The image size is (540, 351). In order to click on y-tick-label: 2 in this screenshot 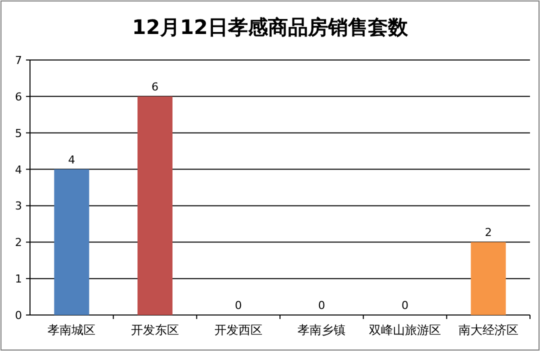, I will do `click(18, 243)`.